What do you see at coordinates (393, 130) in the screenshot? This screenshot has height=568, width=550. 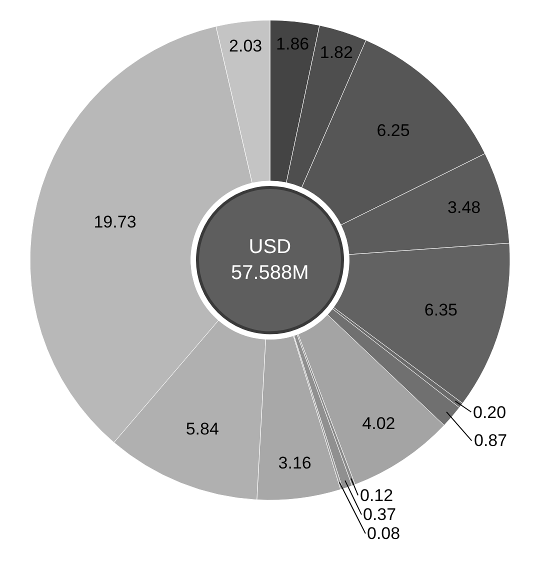 I see `data-label: 6.25` at bounding box center [393, 130].